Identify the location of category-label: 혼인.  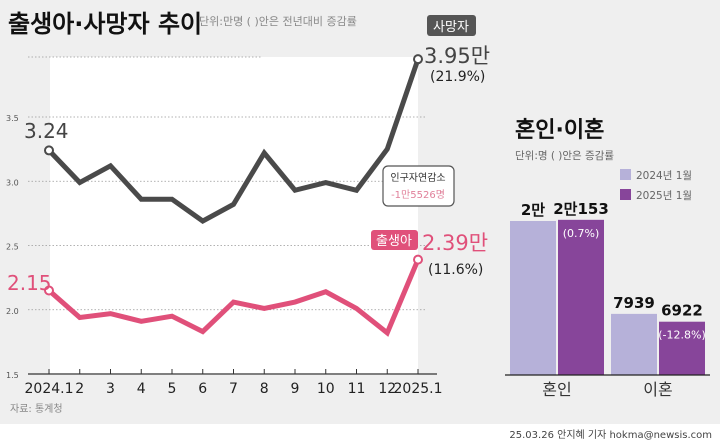
(556, 389).